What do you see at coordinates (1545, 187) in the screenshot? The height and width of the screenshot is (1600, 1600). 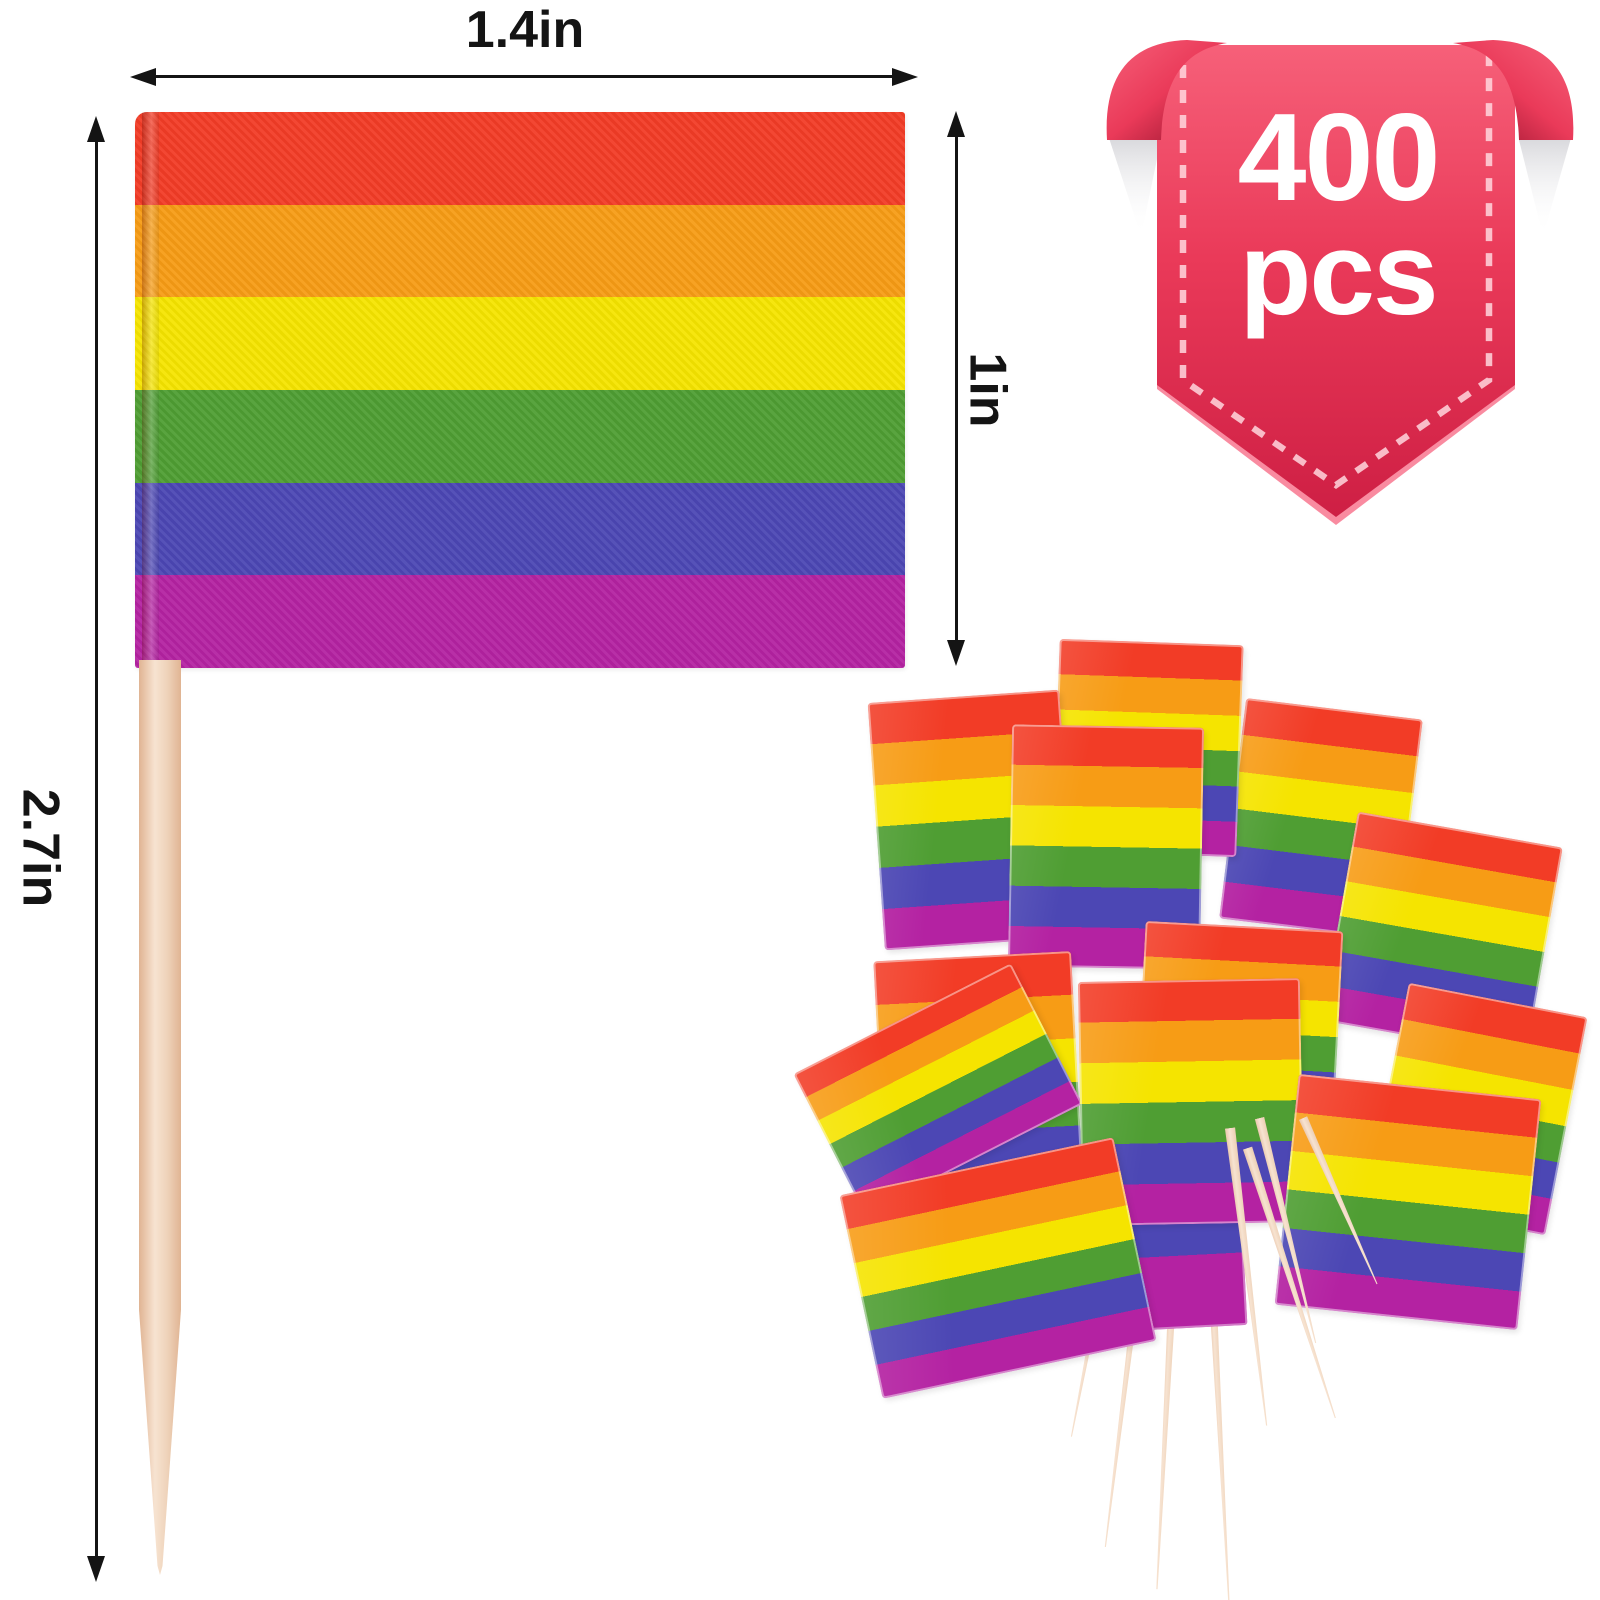 I see `ribbon-shadow-wedge-right` at bounding box center [1545, 187].